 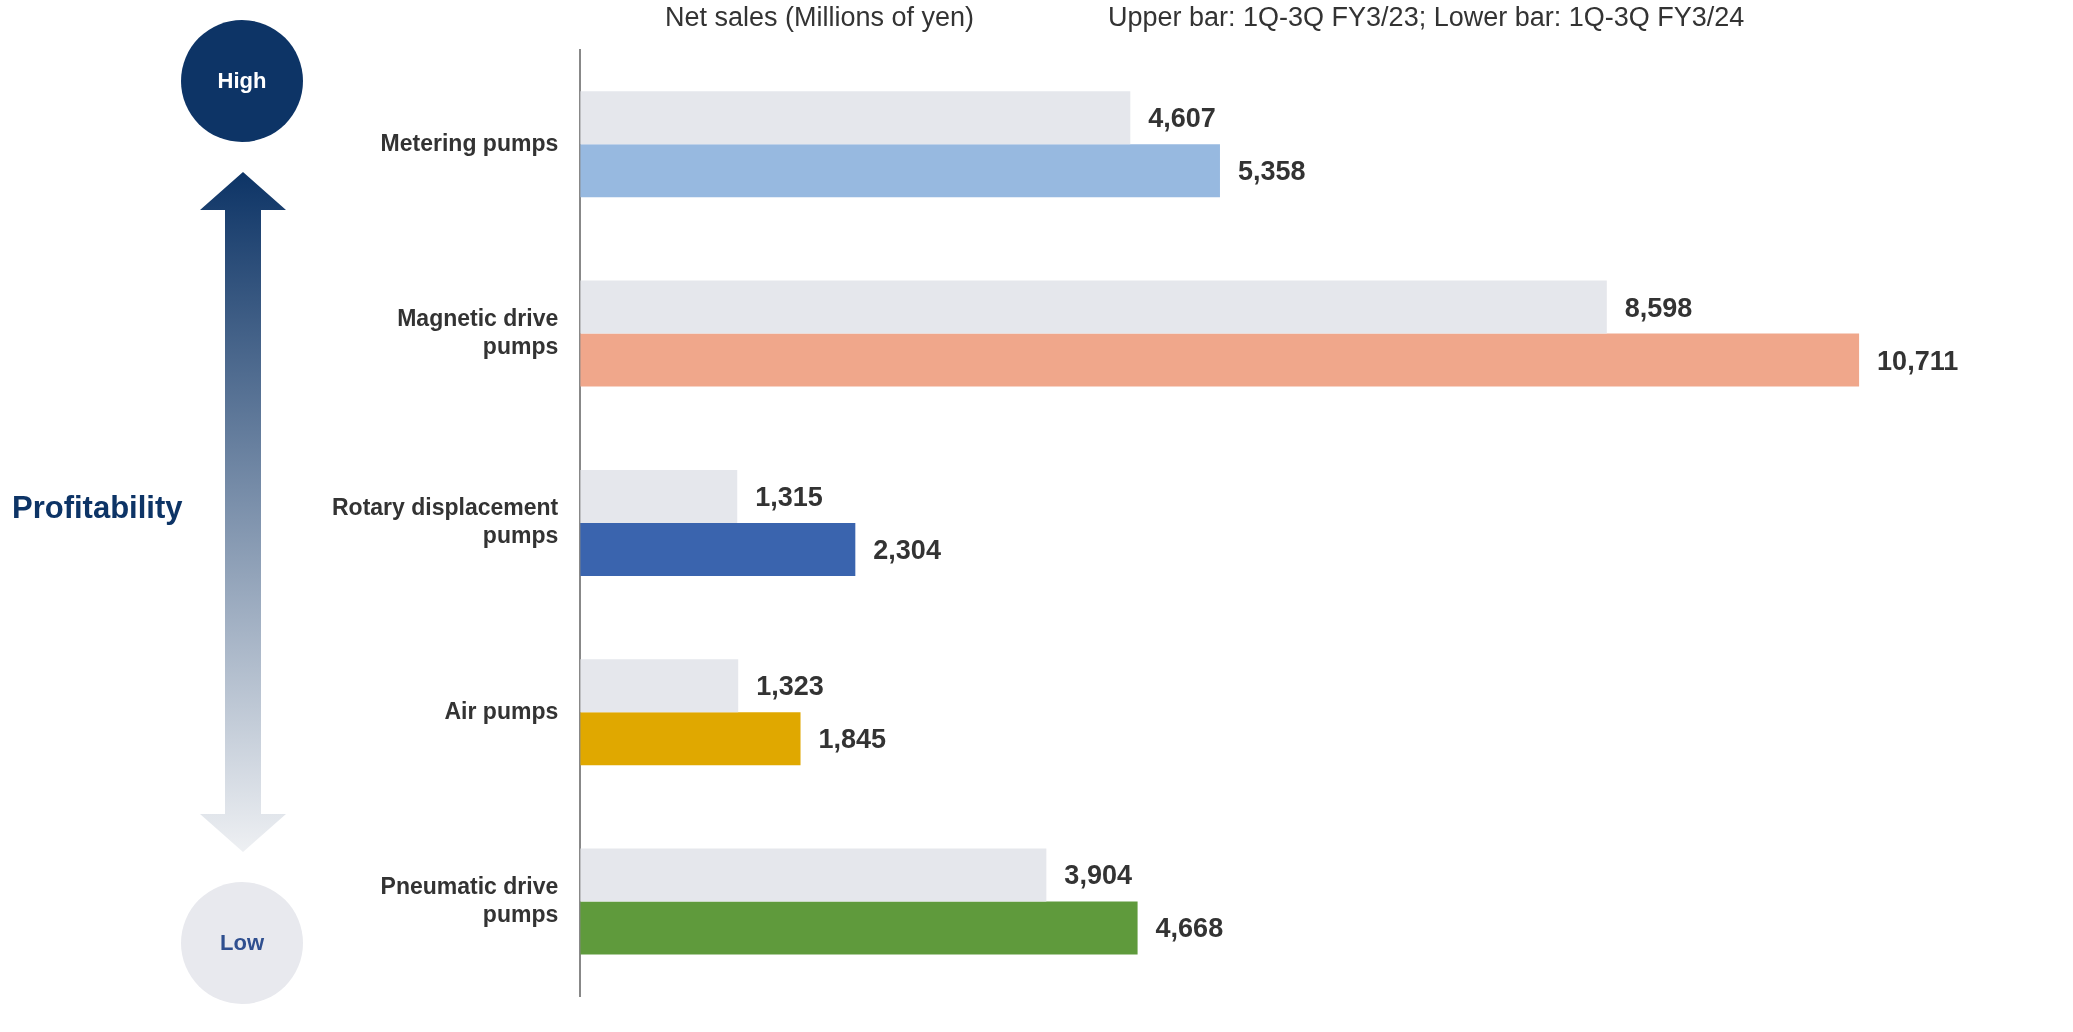 I want to click on data-label: 1,845, so click(x=852, y=739).